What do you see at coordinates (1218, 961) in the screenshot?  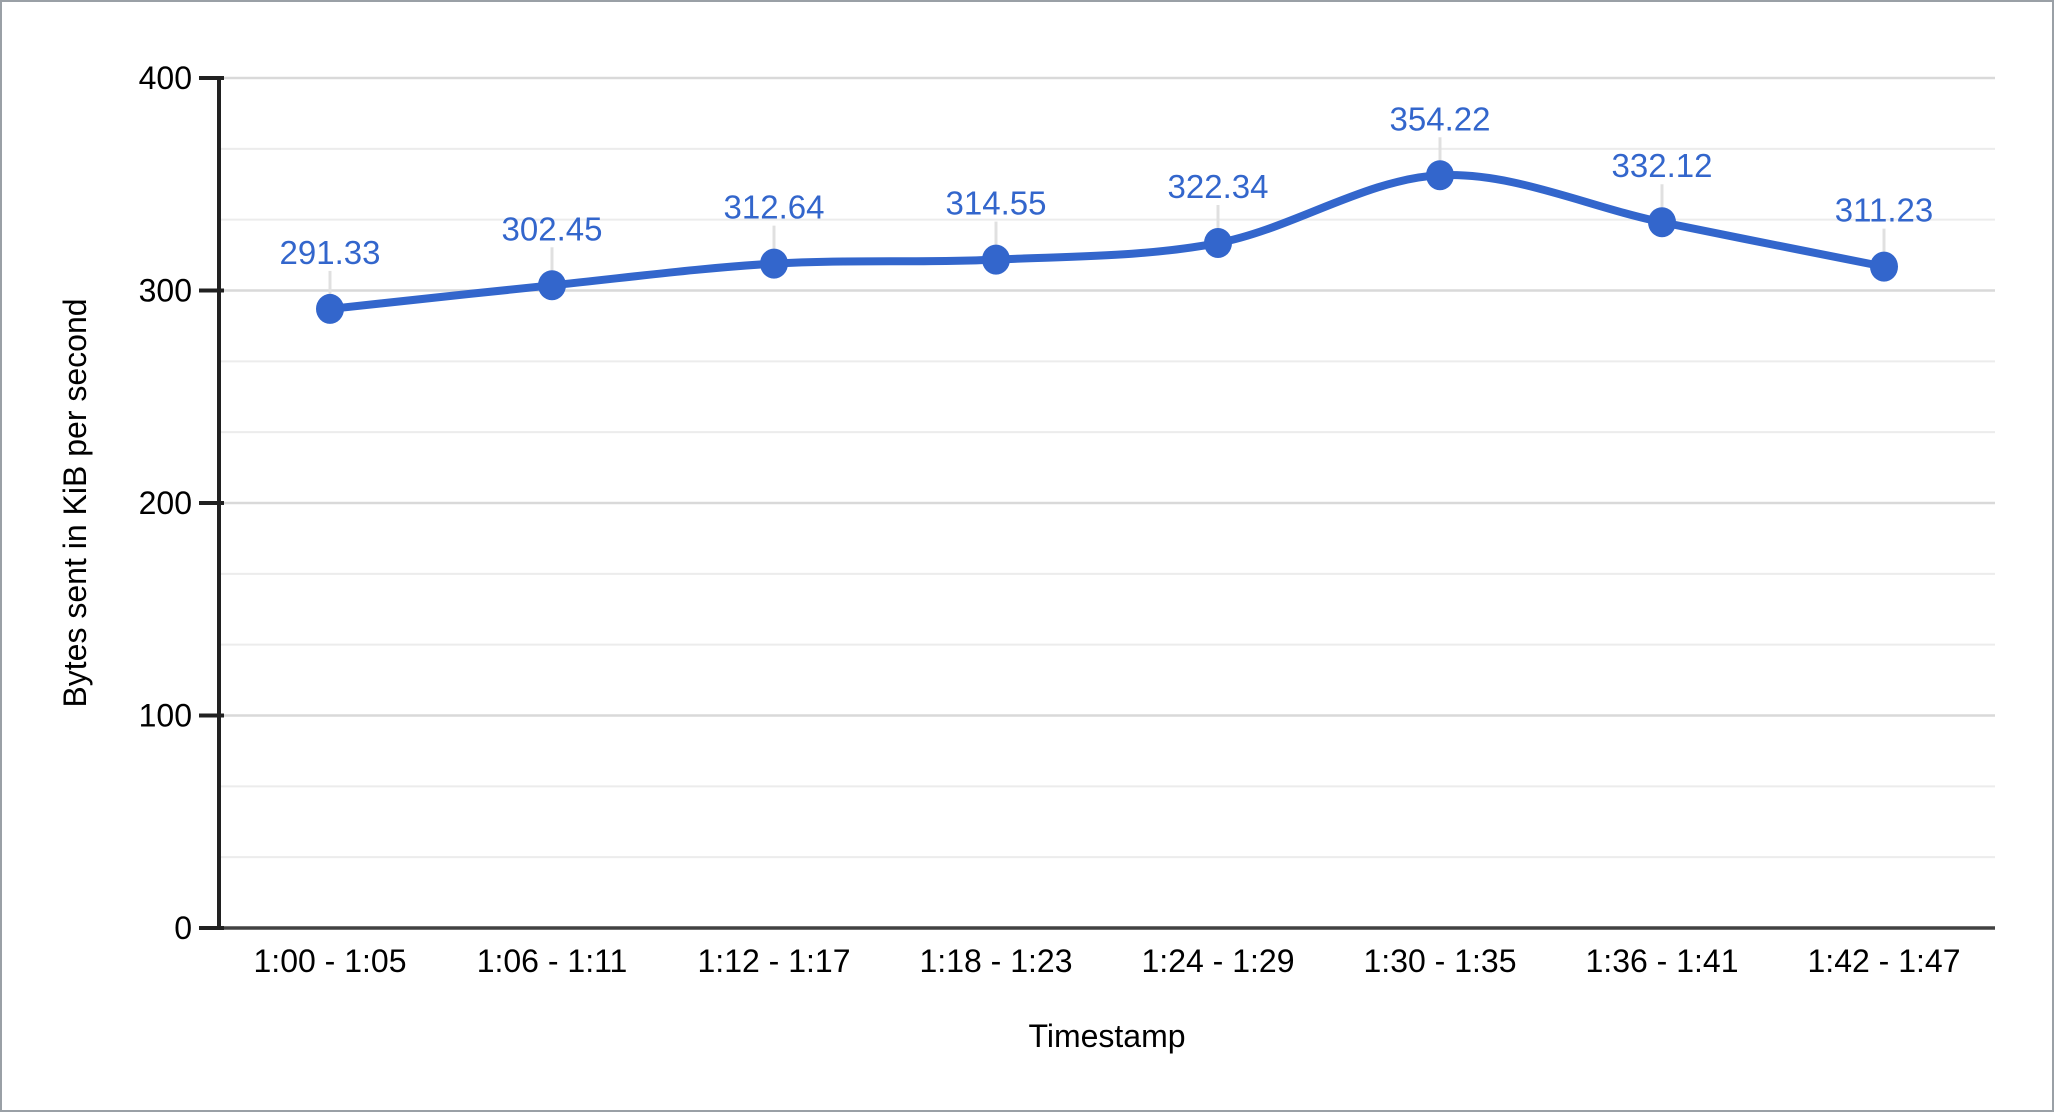 I see `x-tick-label: 1:24 - 1:29` at bounding box center [1218, 961].